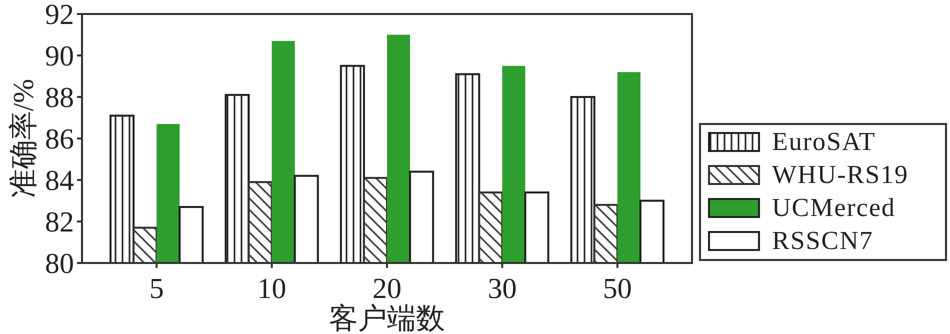  I want to click on legend-label: RSSCN7, so click(823, 240).